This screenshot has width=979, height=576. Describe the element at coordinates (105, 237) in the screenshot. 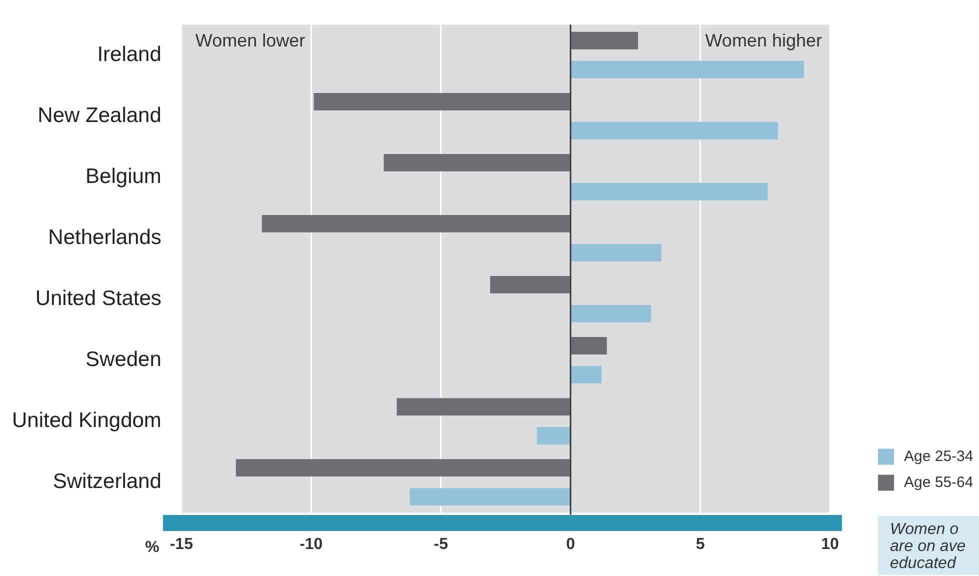

I see `y-tick-label: Netherlands` at that location.